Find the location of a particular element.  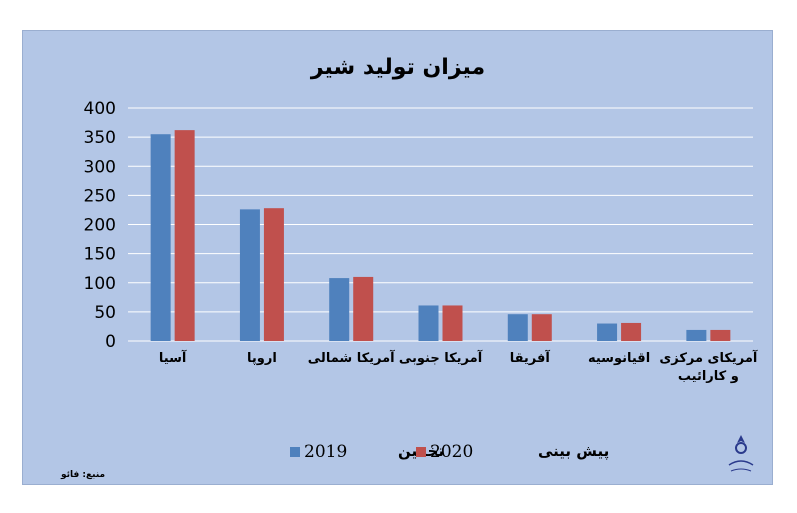

y-tick-label: 50 is located at coordinates (105, 313).